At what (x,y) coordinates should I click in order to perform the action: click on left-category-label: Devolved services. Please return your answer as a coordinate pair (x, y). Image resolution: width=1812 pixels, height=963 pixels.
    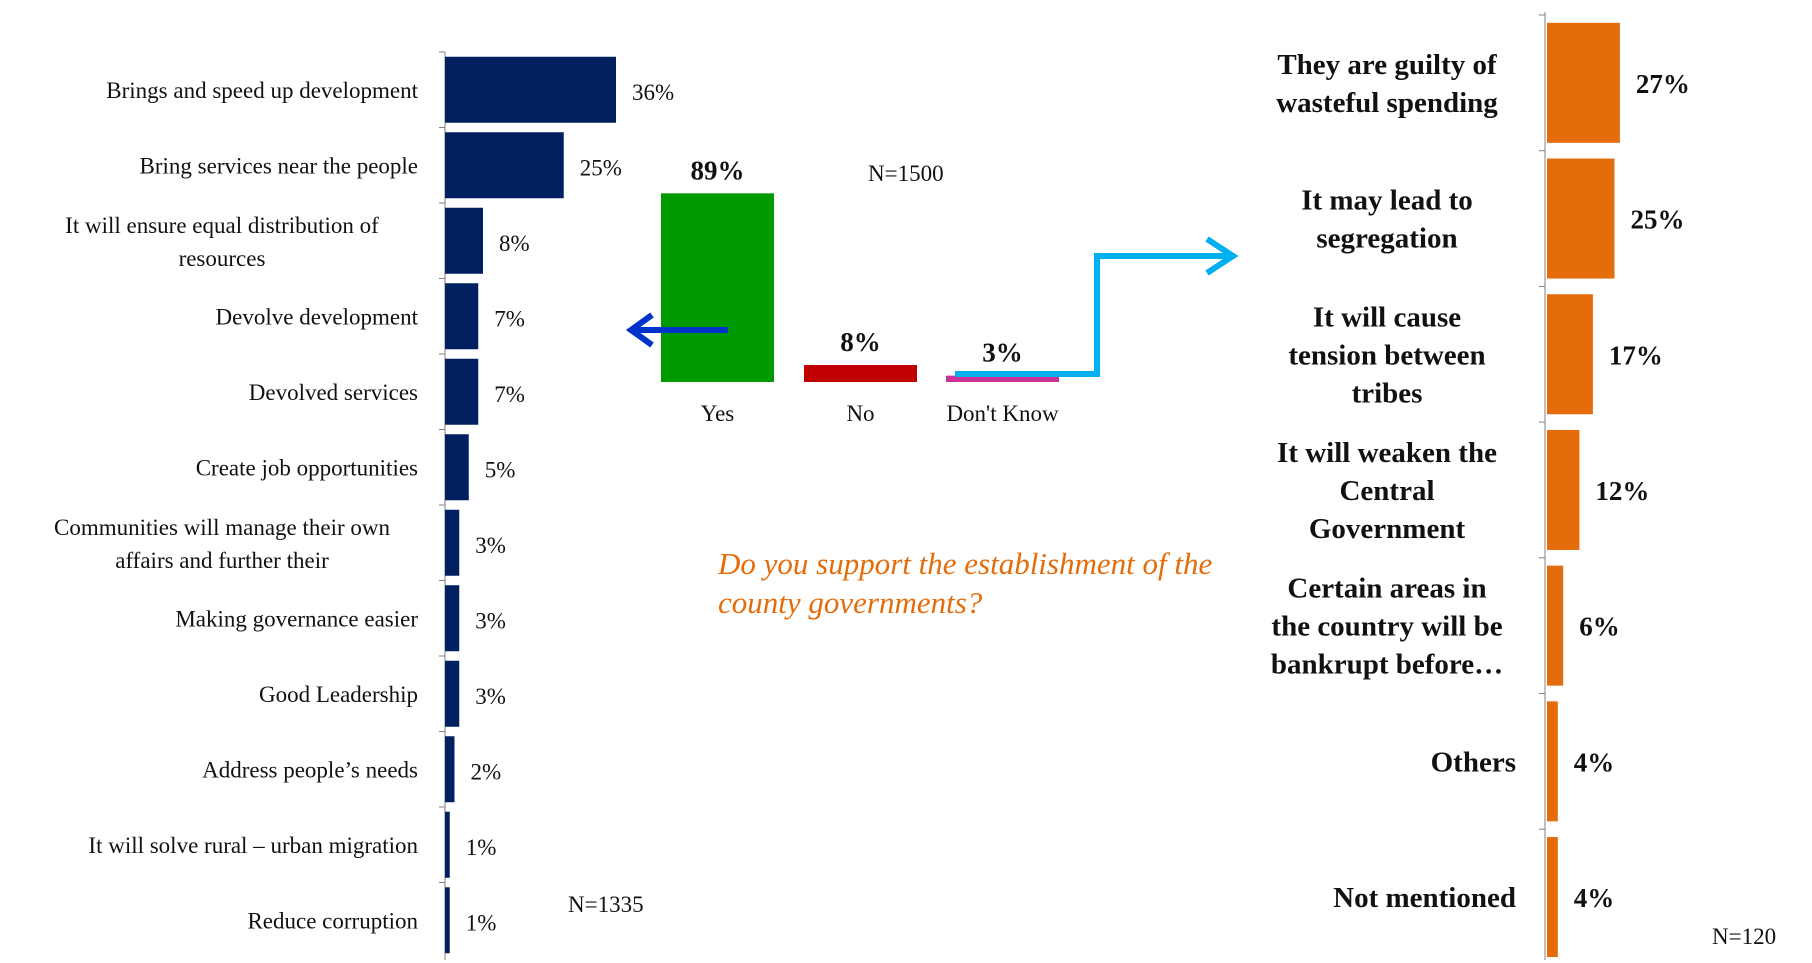
    Looking at the image, I should click on (333, 392).